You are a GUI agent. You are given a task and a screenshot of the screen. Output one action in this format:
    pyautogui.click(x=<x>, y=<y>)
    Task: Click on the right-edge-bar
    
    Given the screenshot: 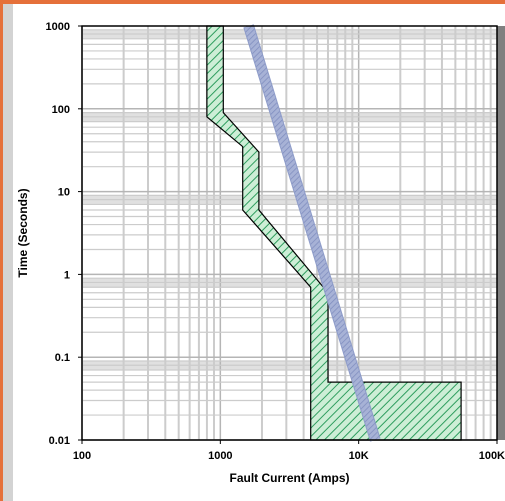 What is the action you would take?
    pyautogui.click(x=501, y=233)
    